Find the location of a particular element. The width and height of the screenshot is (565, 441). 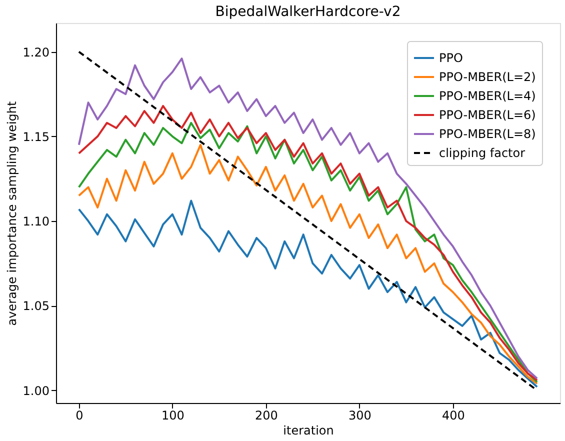

legend-label: PPO-MBER(L=8) is located at coordinates (487, 134).